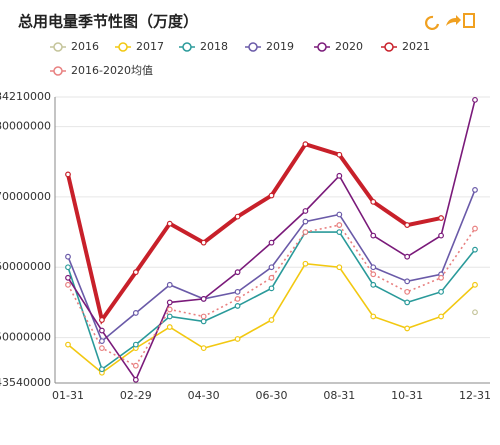  What do you see at coordinates (108, 22) in the screenshot?
I see `chart-title: 总用电量季节性图（万度）` at bounding box center [108, 22].